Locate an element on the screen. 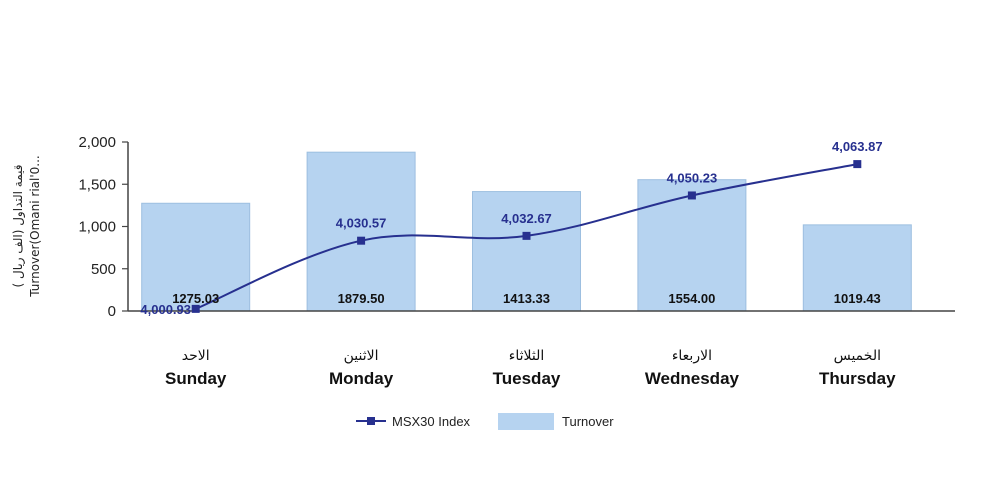 The width and height of the screenshot is (1000, 496). msx30-point-thursday is located at coordinates (857, 164).